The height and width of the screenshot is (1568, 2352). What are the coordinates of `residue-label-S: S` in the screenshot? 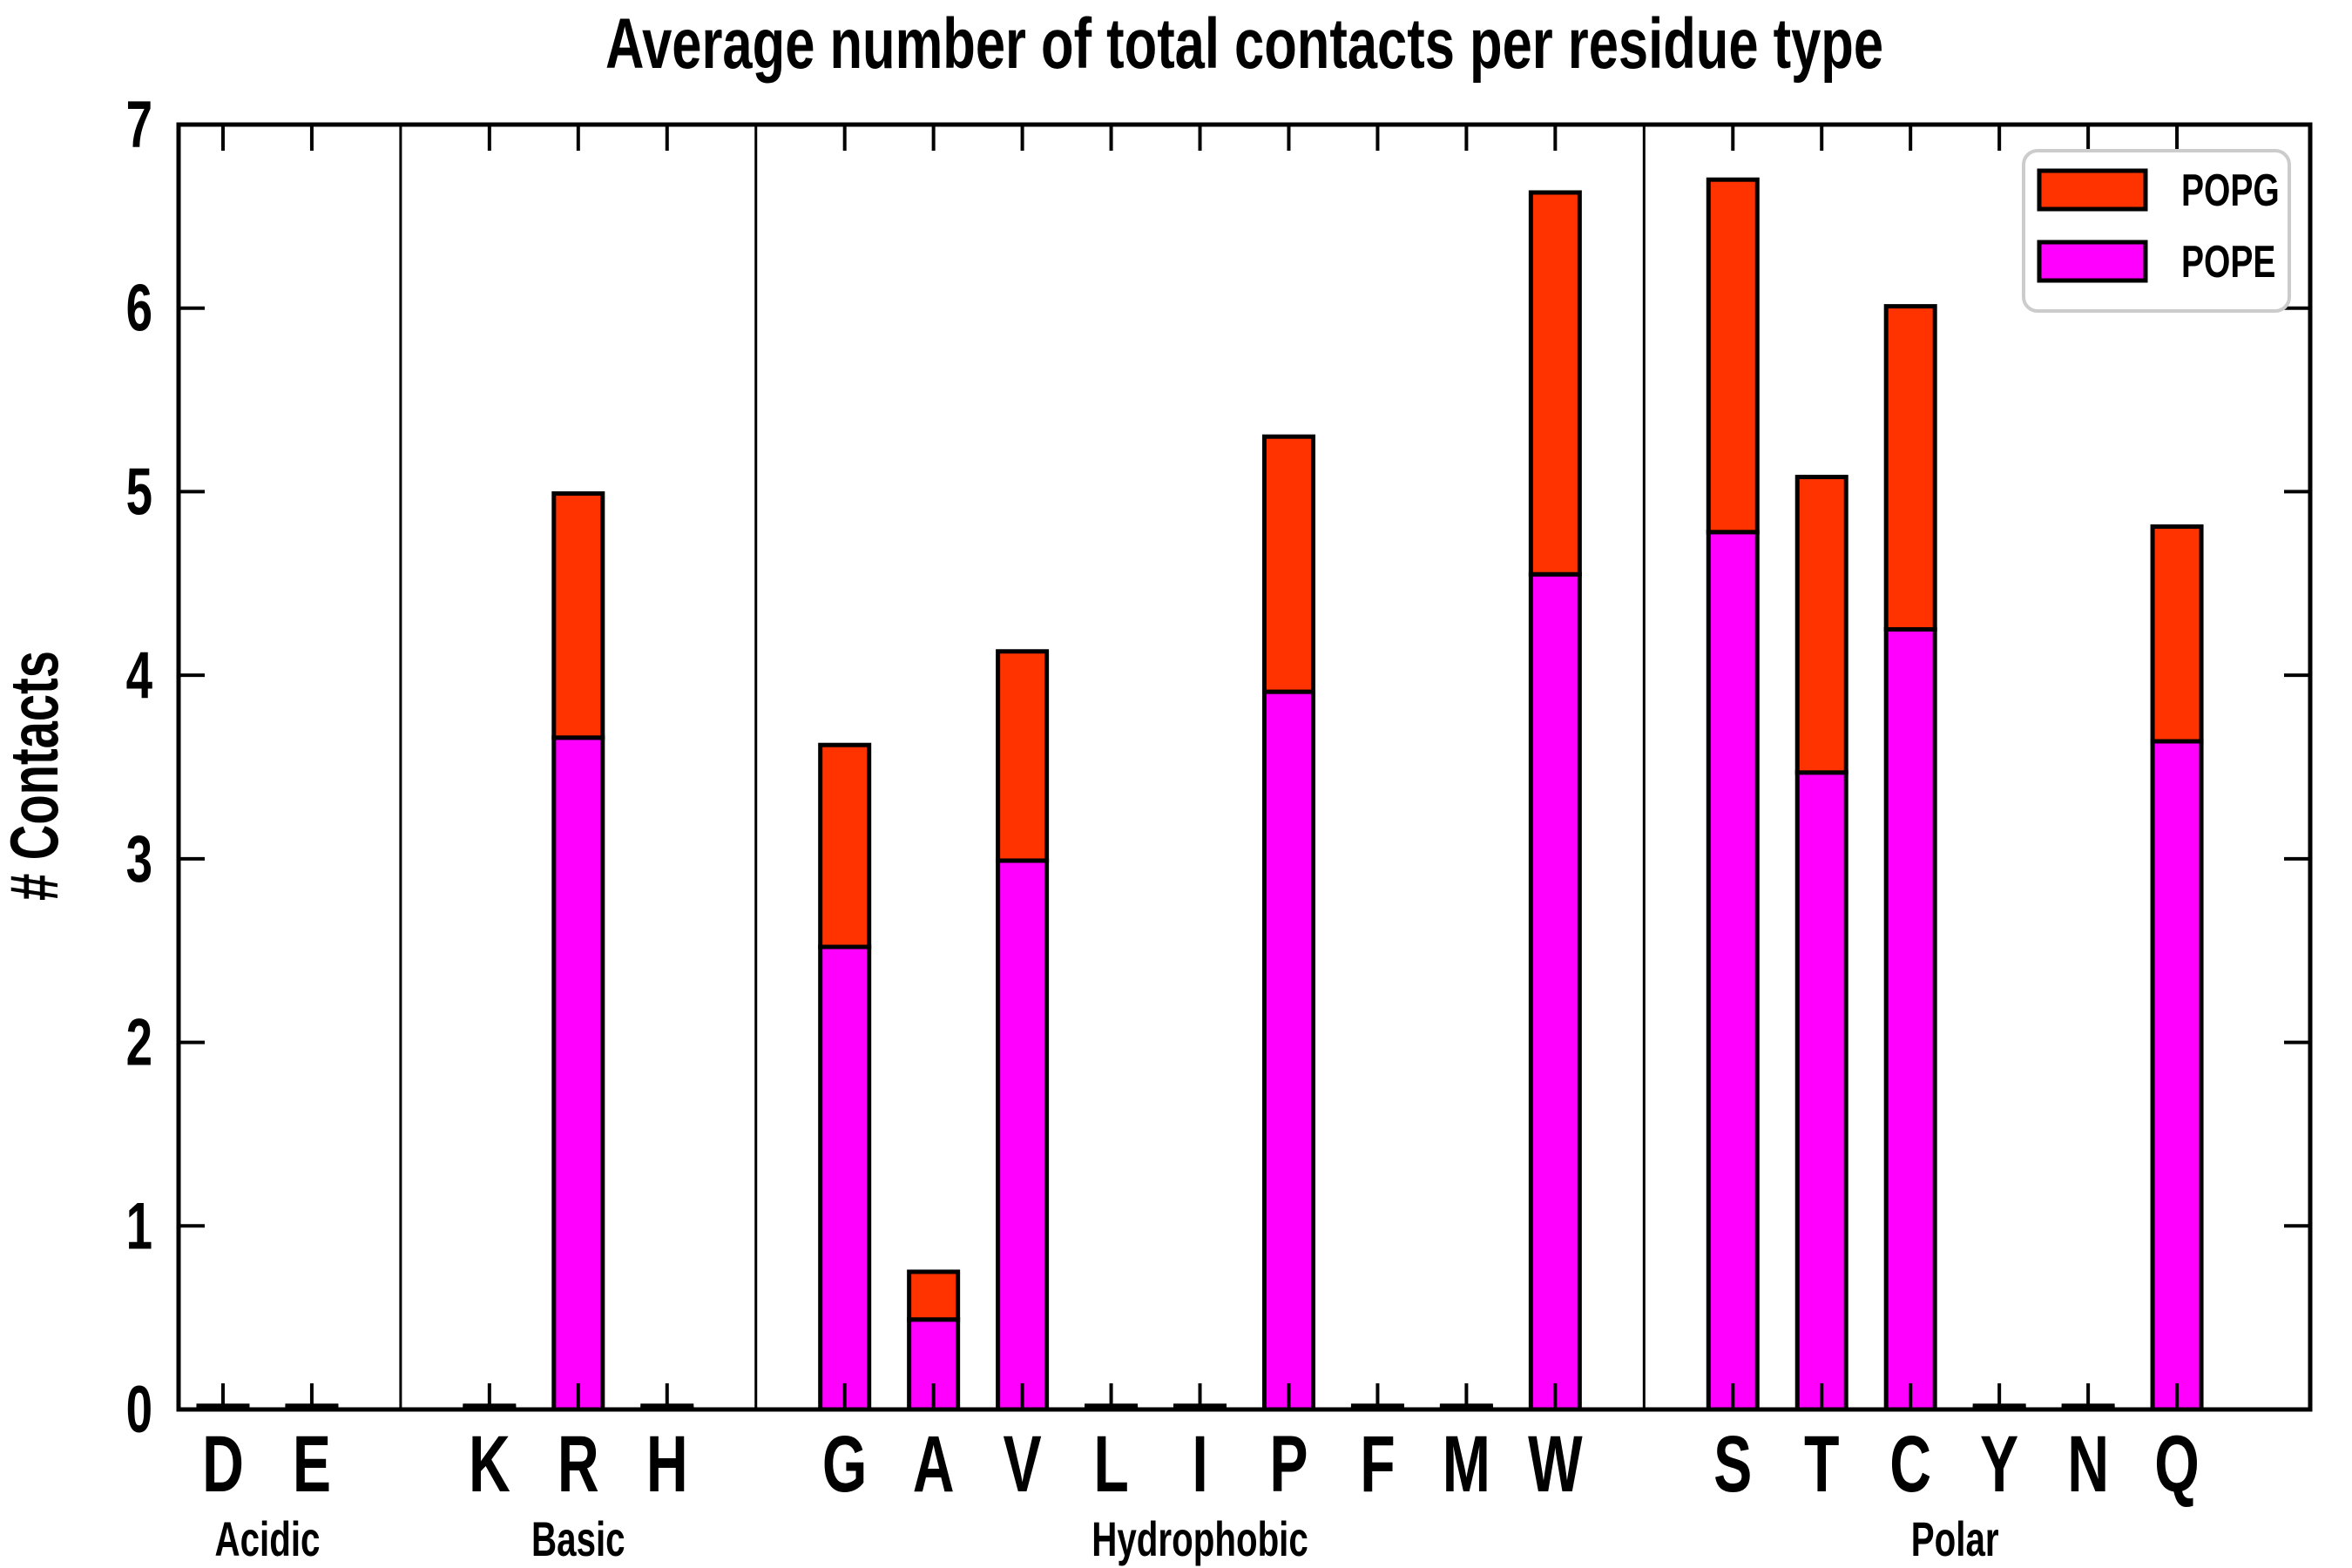 It's located at (1733, 1463).